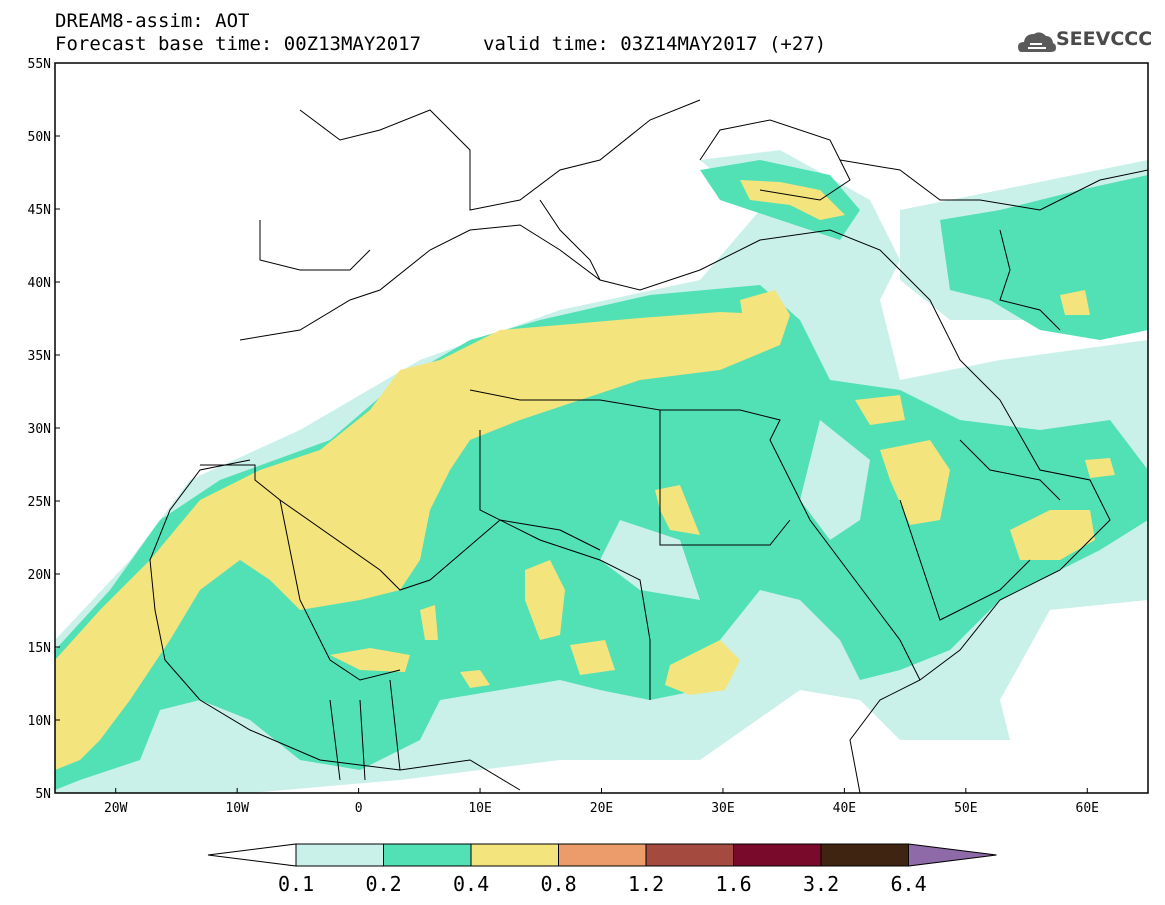 Image resolution: width=1165 pixels, height=905 pixels. Describe the element at coordinates (238, 44) in the screenshot. I see `title-base-time: Forecast base time: 00Z13MAY2017` at that location.